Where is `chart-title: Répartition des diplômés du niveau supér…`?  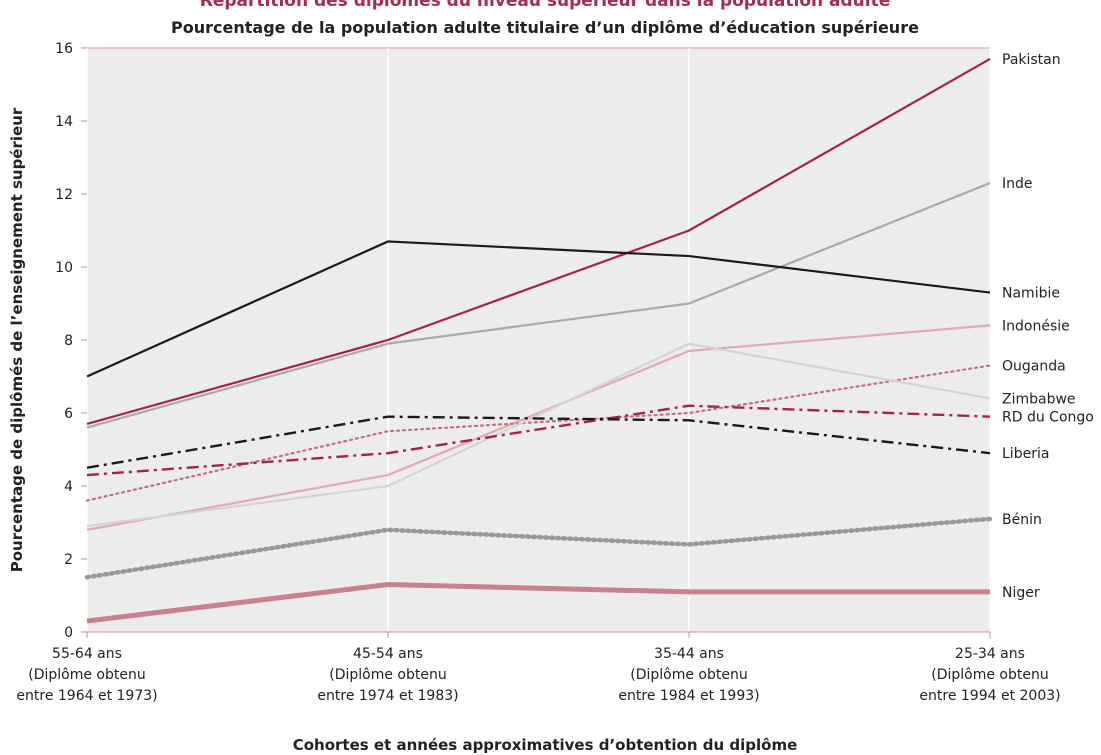
chart-title: Répartition des diplômés du niveau supér… is located at coordinates (545, 5).